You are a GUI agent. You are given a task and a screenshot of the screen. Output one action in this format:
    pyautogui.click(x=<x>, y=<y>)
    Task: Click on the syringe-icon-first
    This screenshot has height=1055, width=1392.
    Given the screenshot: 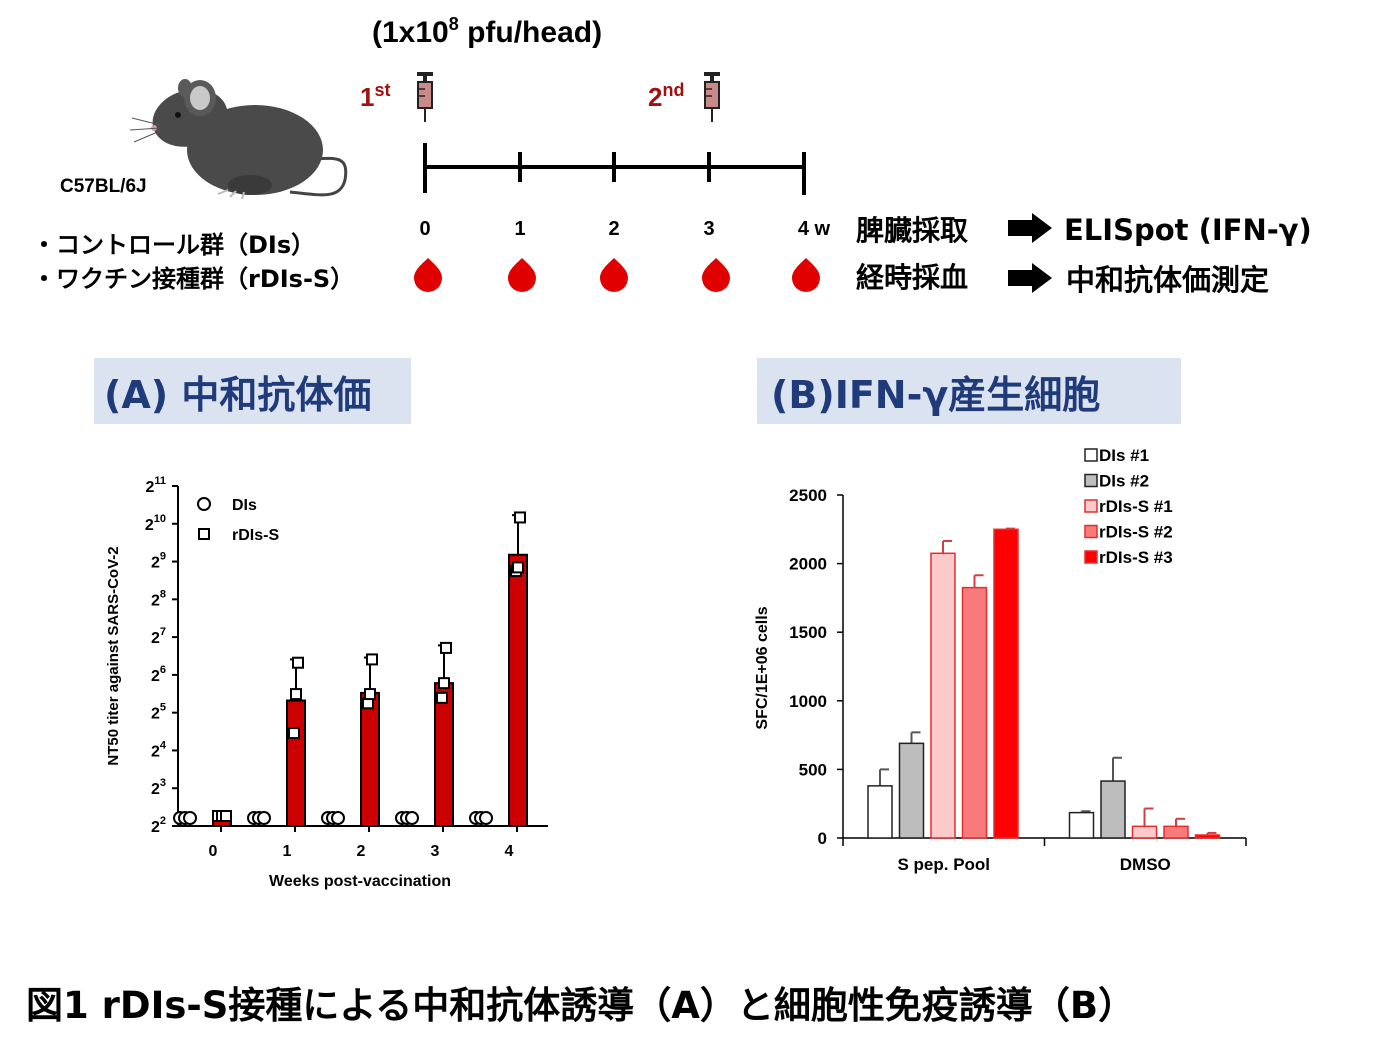 What is the action you would take?
    pyautogui.click(x=425, y=97)
    